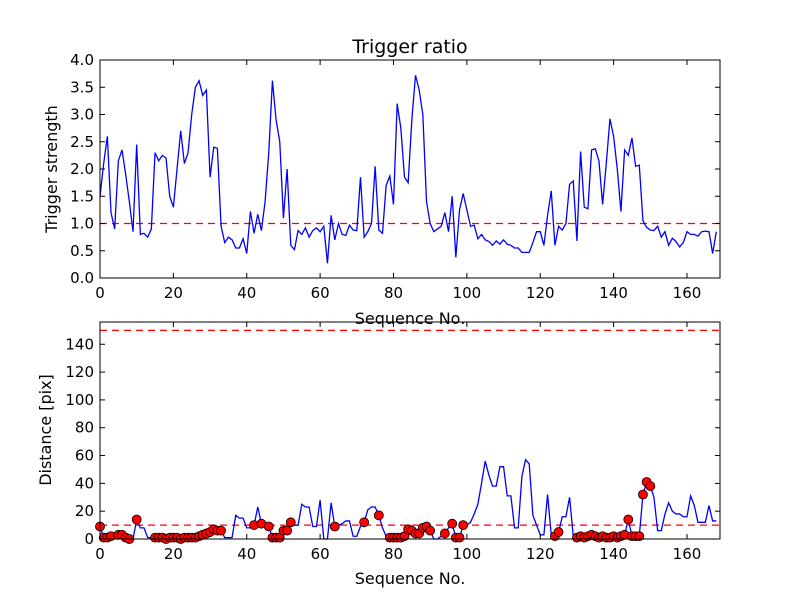 Image resolution: width=800 pixels, height=605 pixels. What do you see at coordinates (82, 251) in the screenshot?
I see `y-tick-label: 0.5` at bounding box center [82, 251].